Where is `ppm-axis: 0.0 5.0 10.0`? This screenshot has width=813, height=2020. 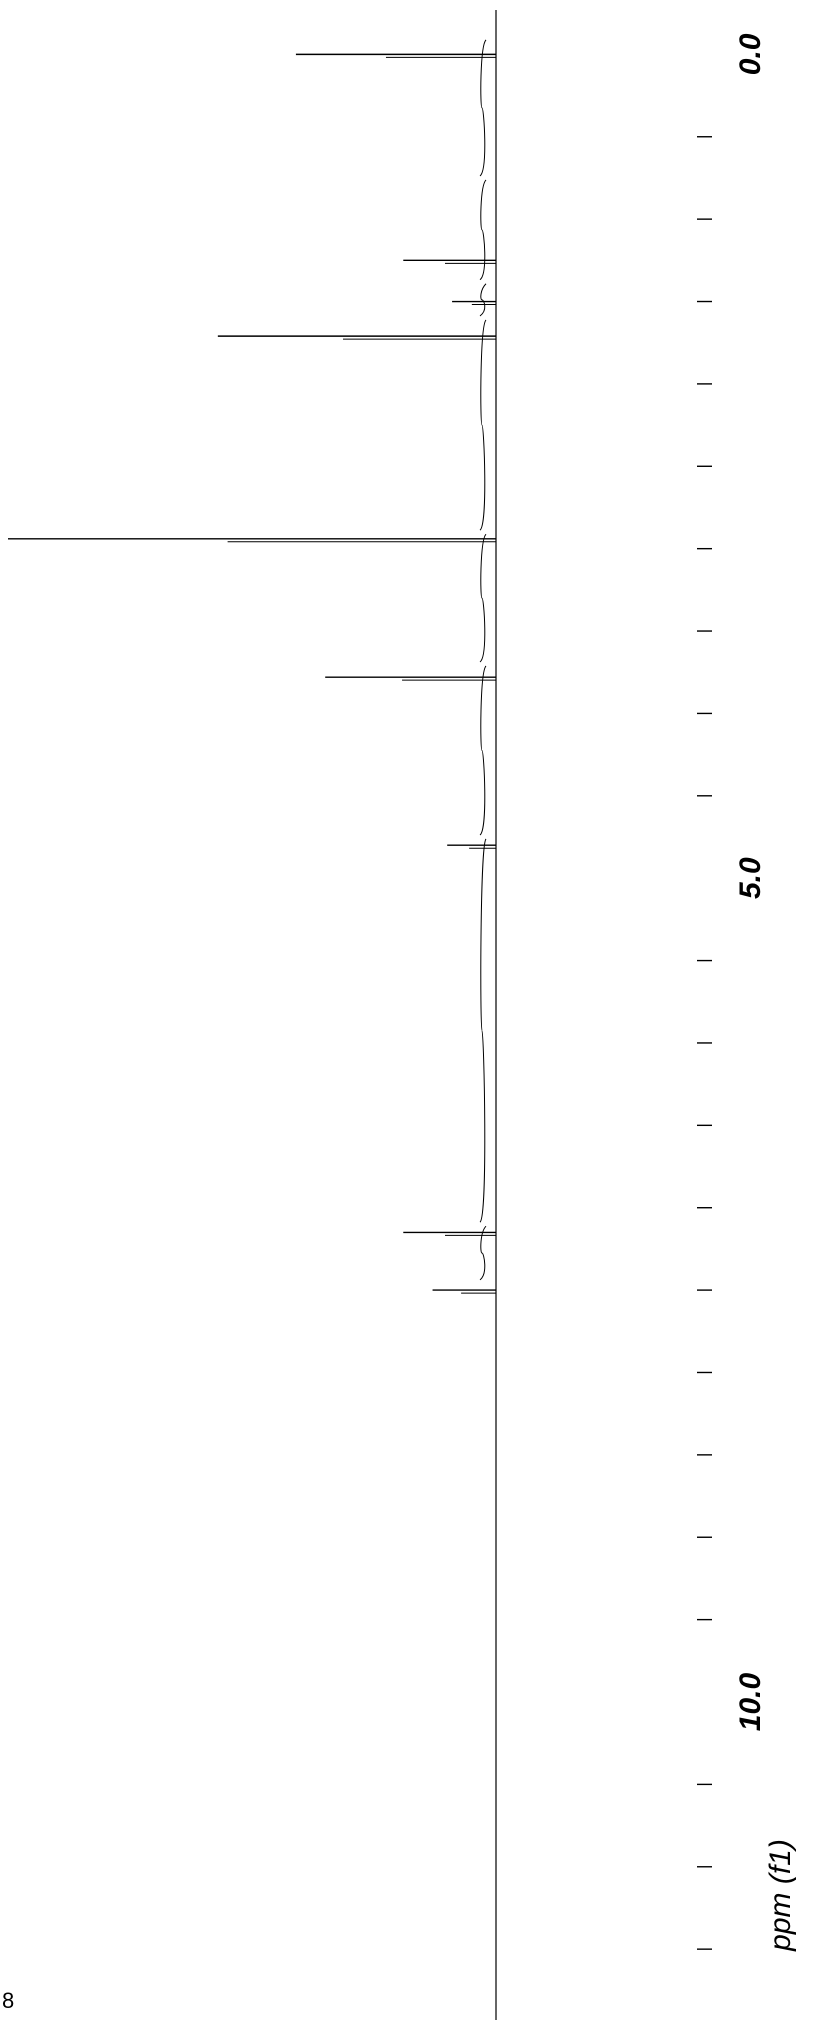 ppm-axis: 0.0 5.0 10.0 is located at coordinates (732, 991).